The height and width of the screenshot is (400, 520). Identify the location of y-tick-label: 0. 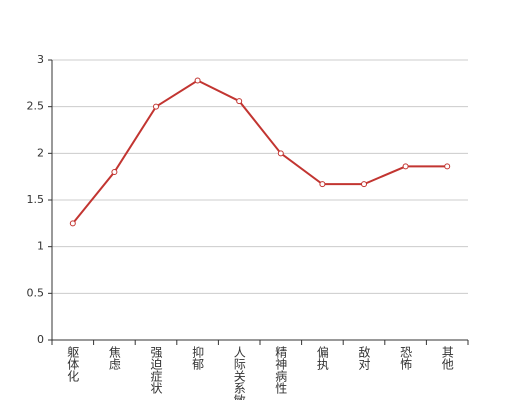
(40, 339).